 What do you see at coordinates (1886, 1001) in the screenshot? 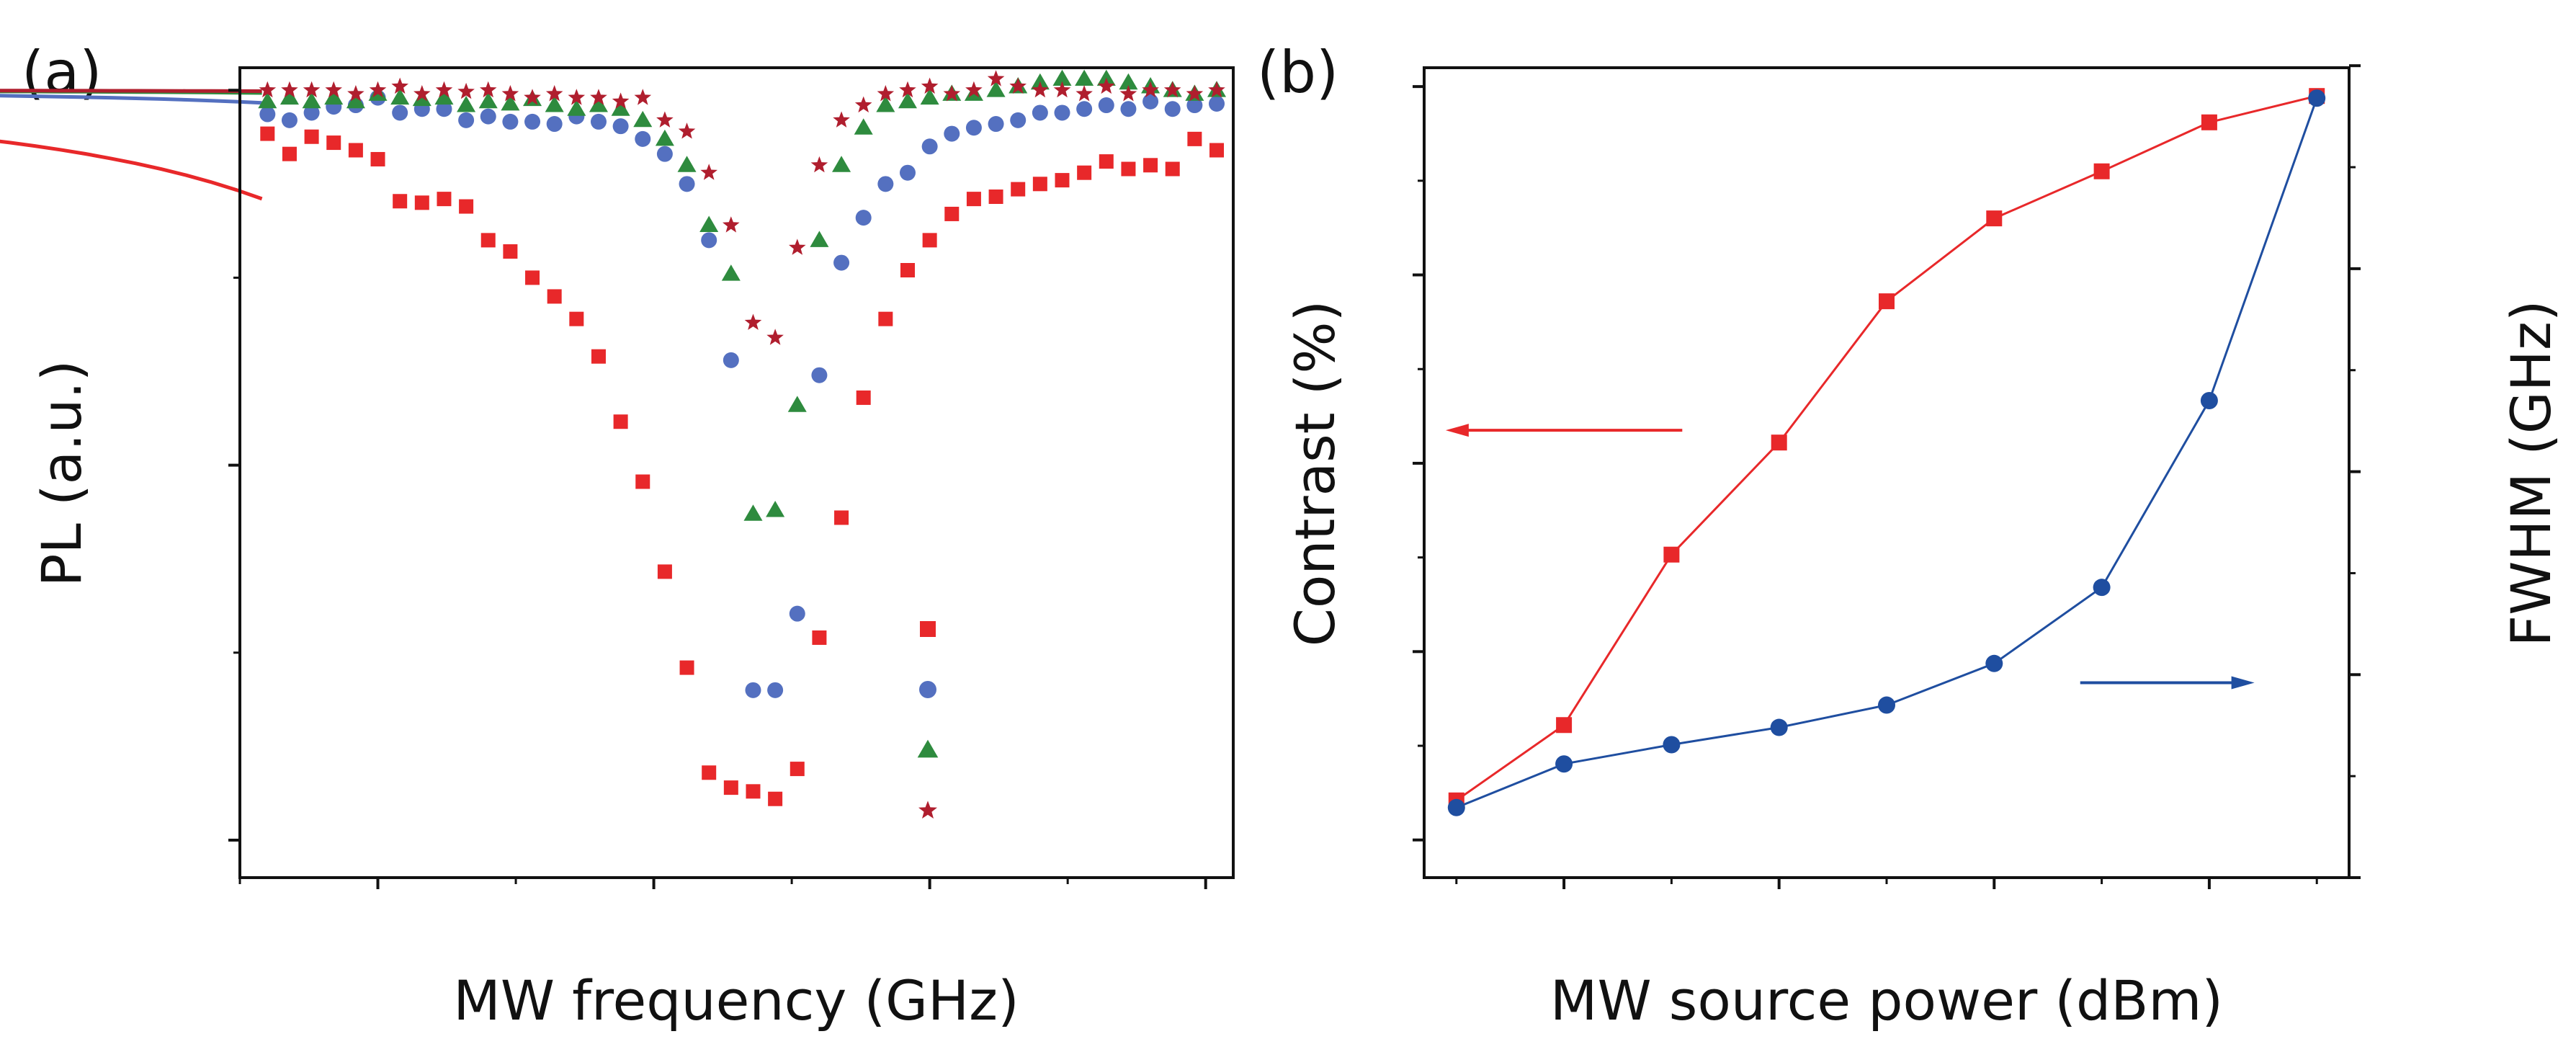
I see `panel-b-x-axis-title: MW source power (dBm)` at bounding box center [1886, 1001].